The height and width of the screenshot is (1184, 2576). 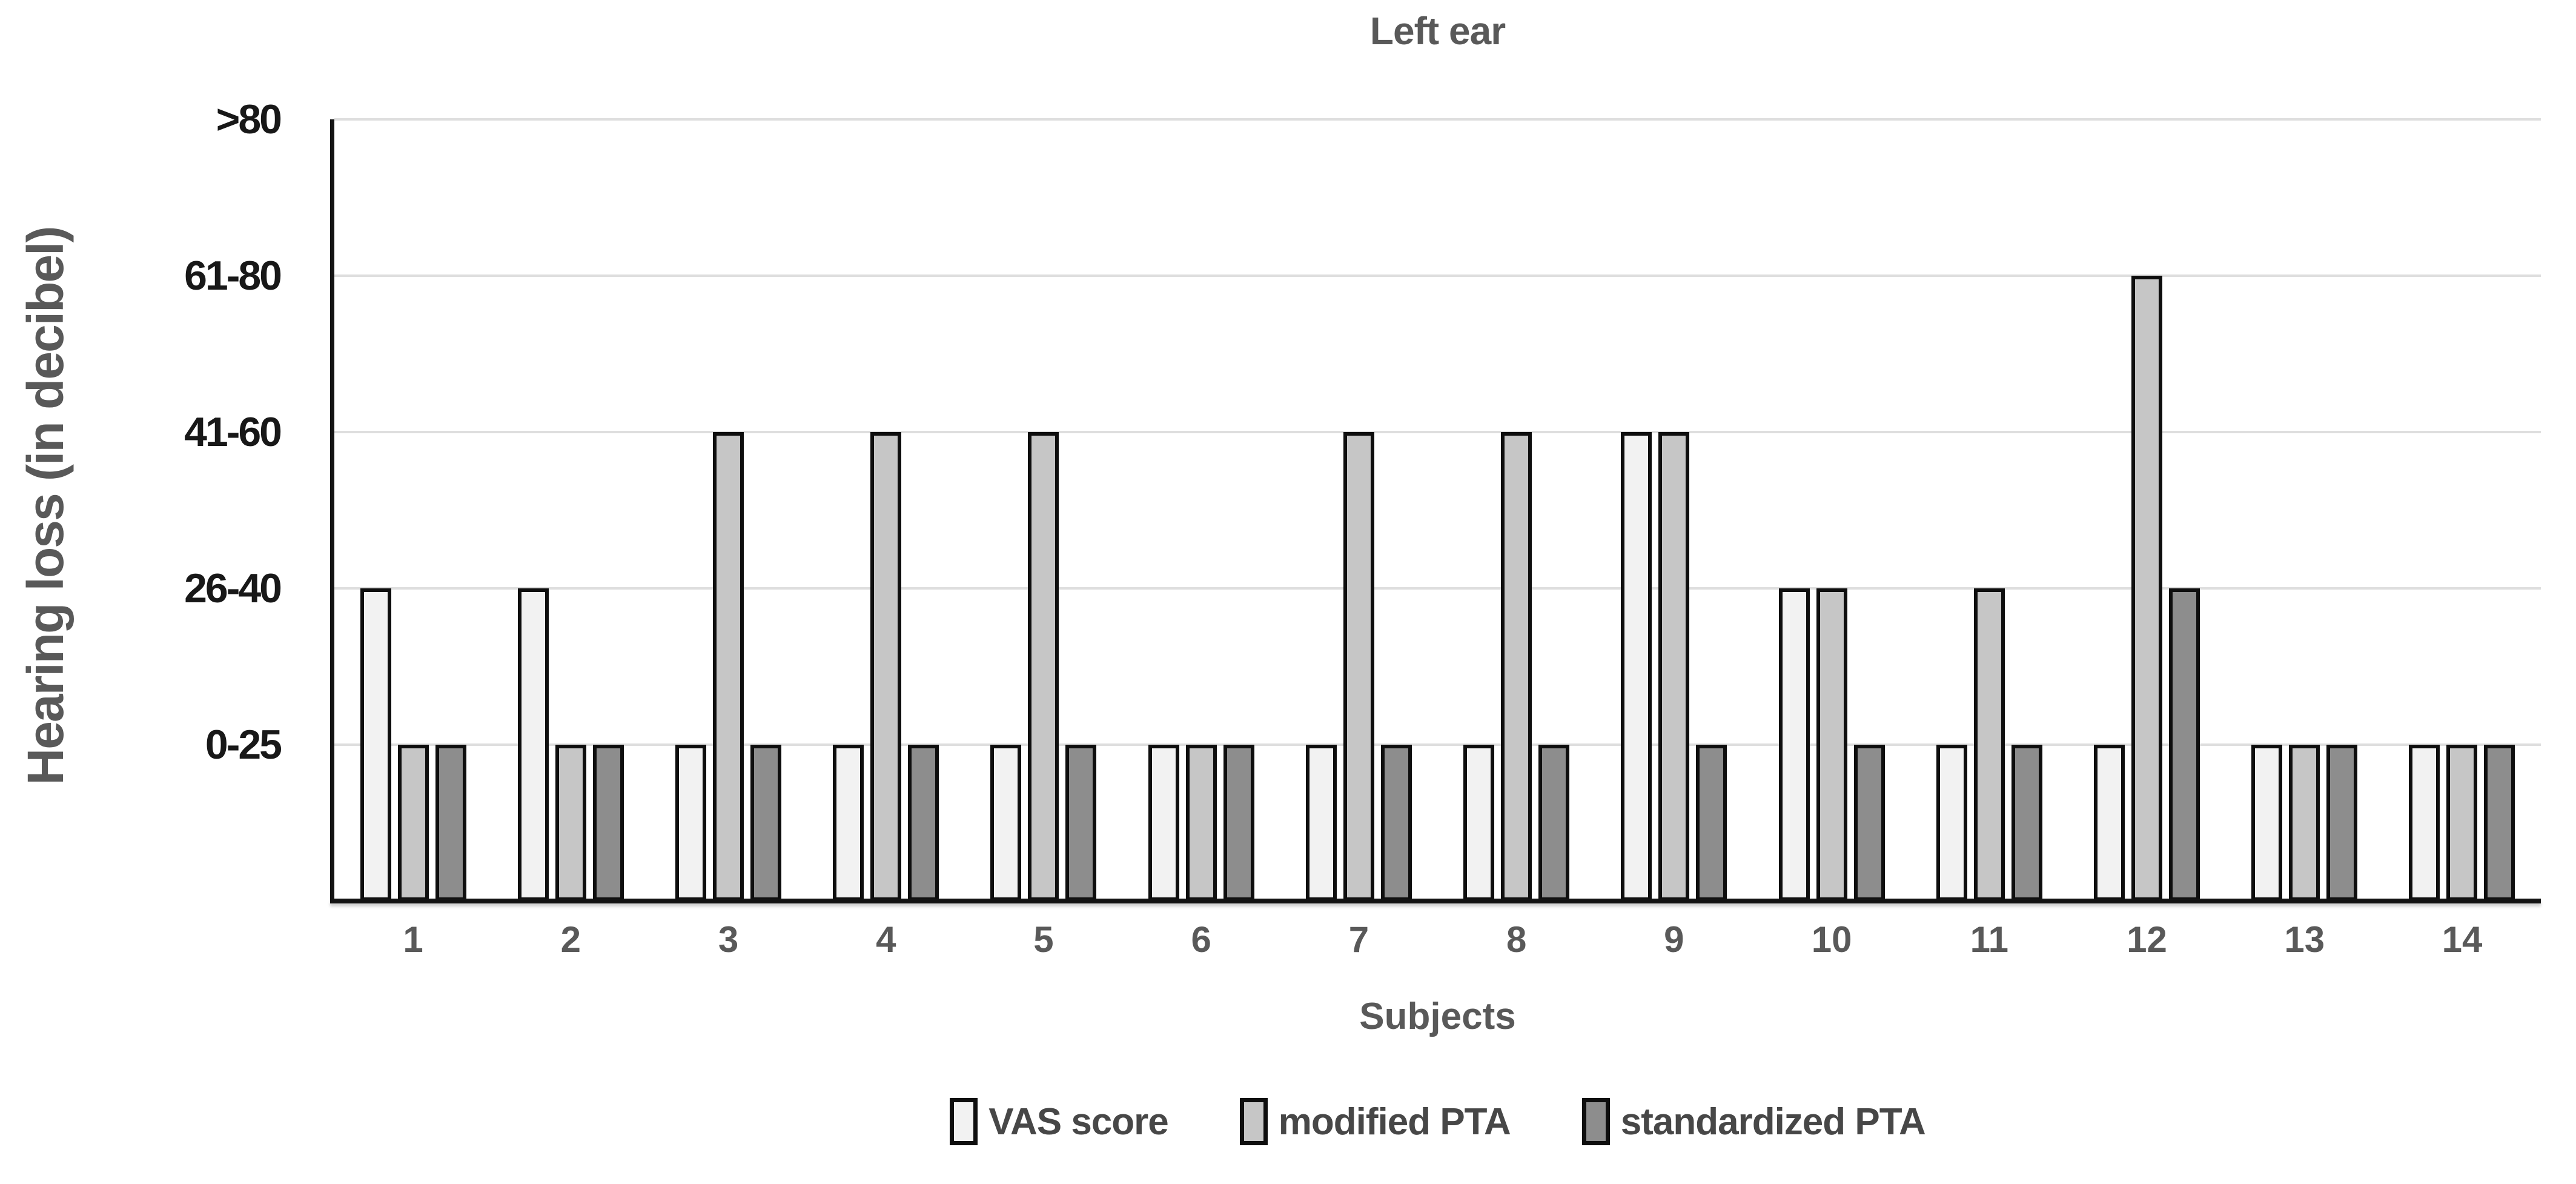 I want to click on x-tick-label-7: 7, so click(x=1358, y=940).